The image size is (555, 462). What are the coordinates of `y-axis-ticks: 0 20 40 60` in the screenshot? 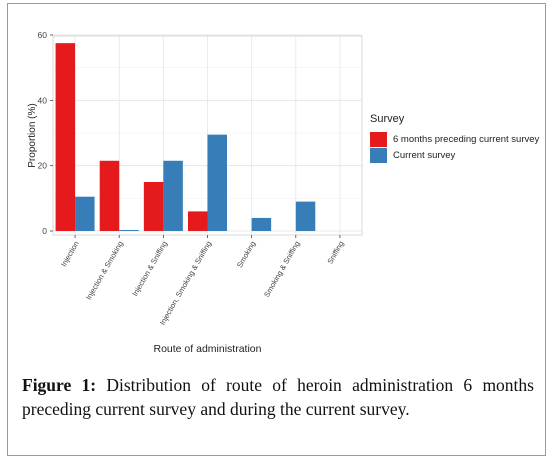 It's located at (45, 133).